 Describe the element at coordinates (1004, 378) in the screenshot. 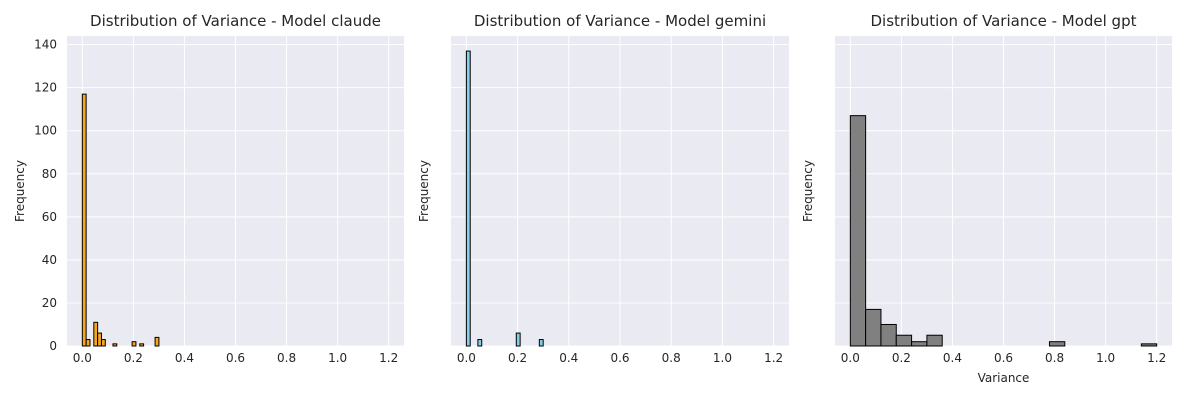

I see `x-axis-label: Variance` at that location.